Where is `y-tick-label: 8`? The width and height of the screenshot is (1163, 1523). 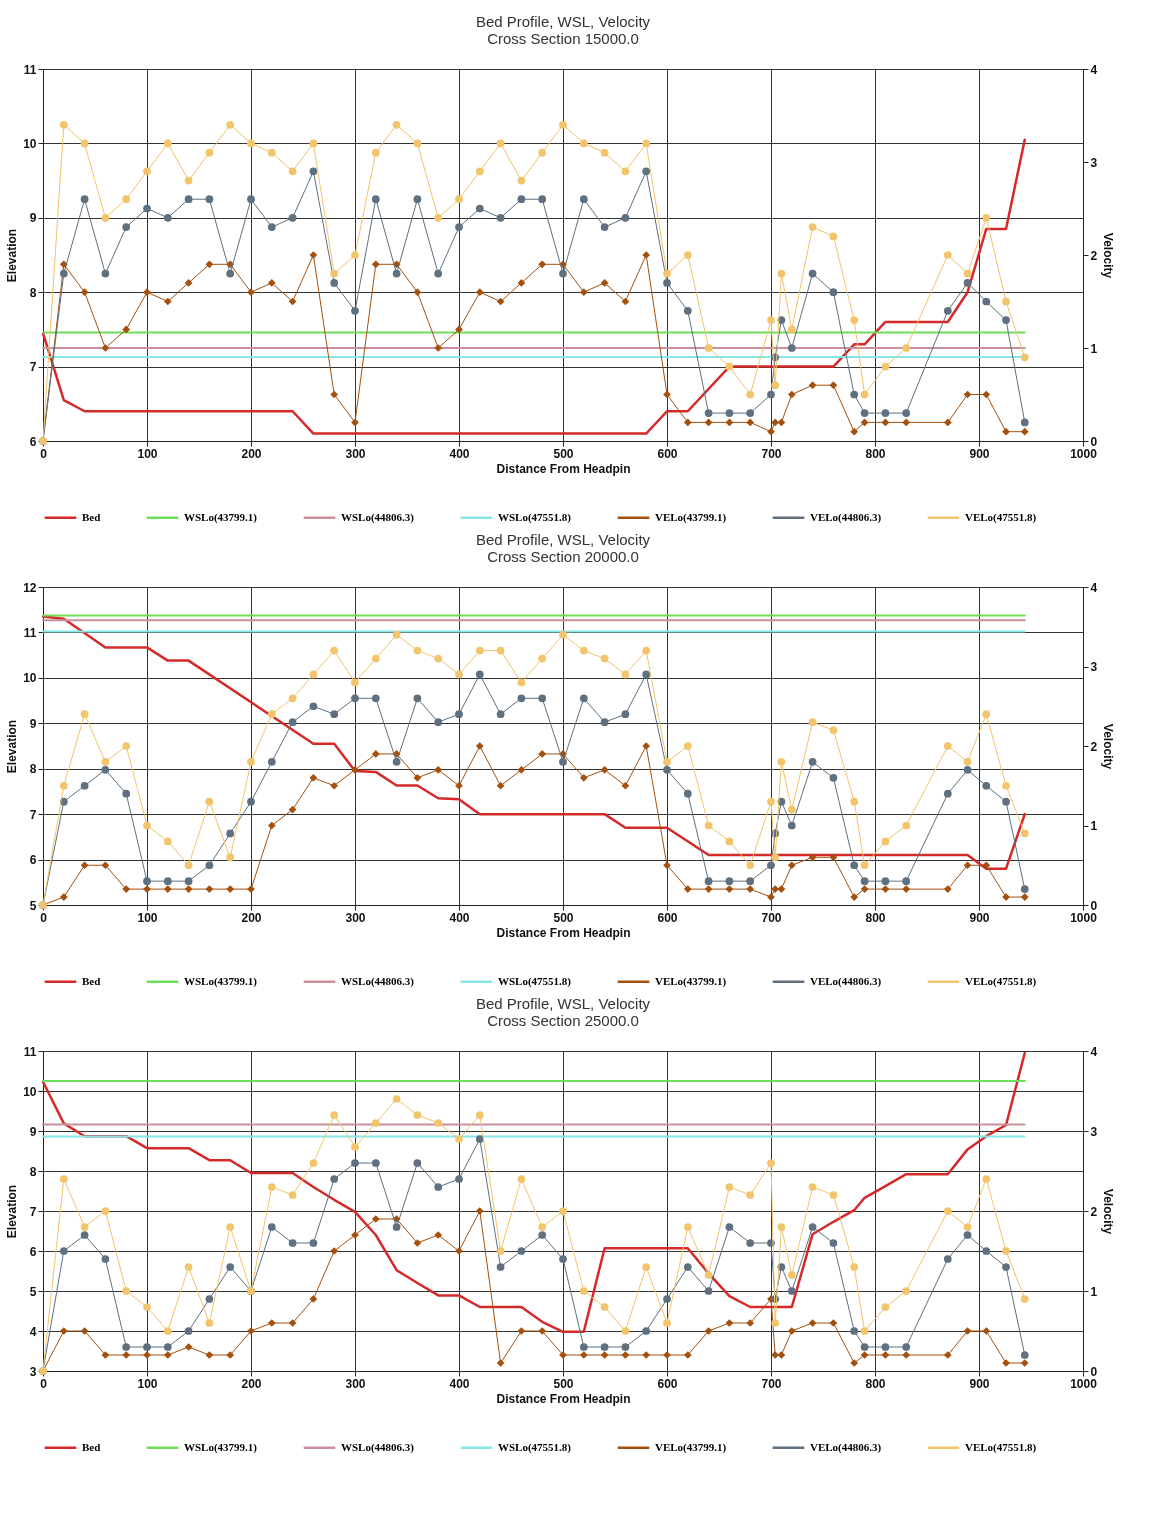 y-tick-label: 8 is located at coordinates (33, 1171).